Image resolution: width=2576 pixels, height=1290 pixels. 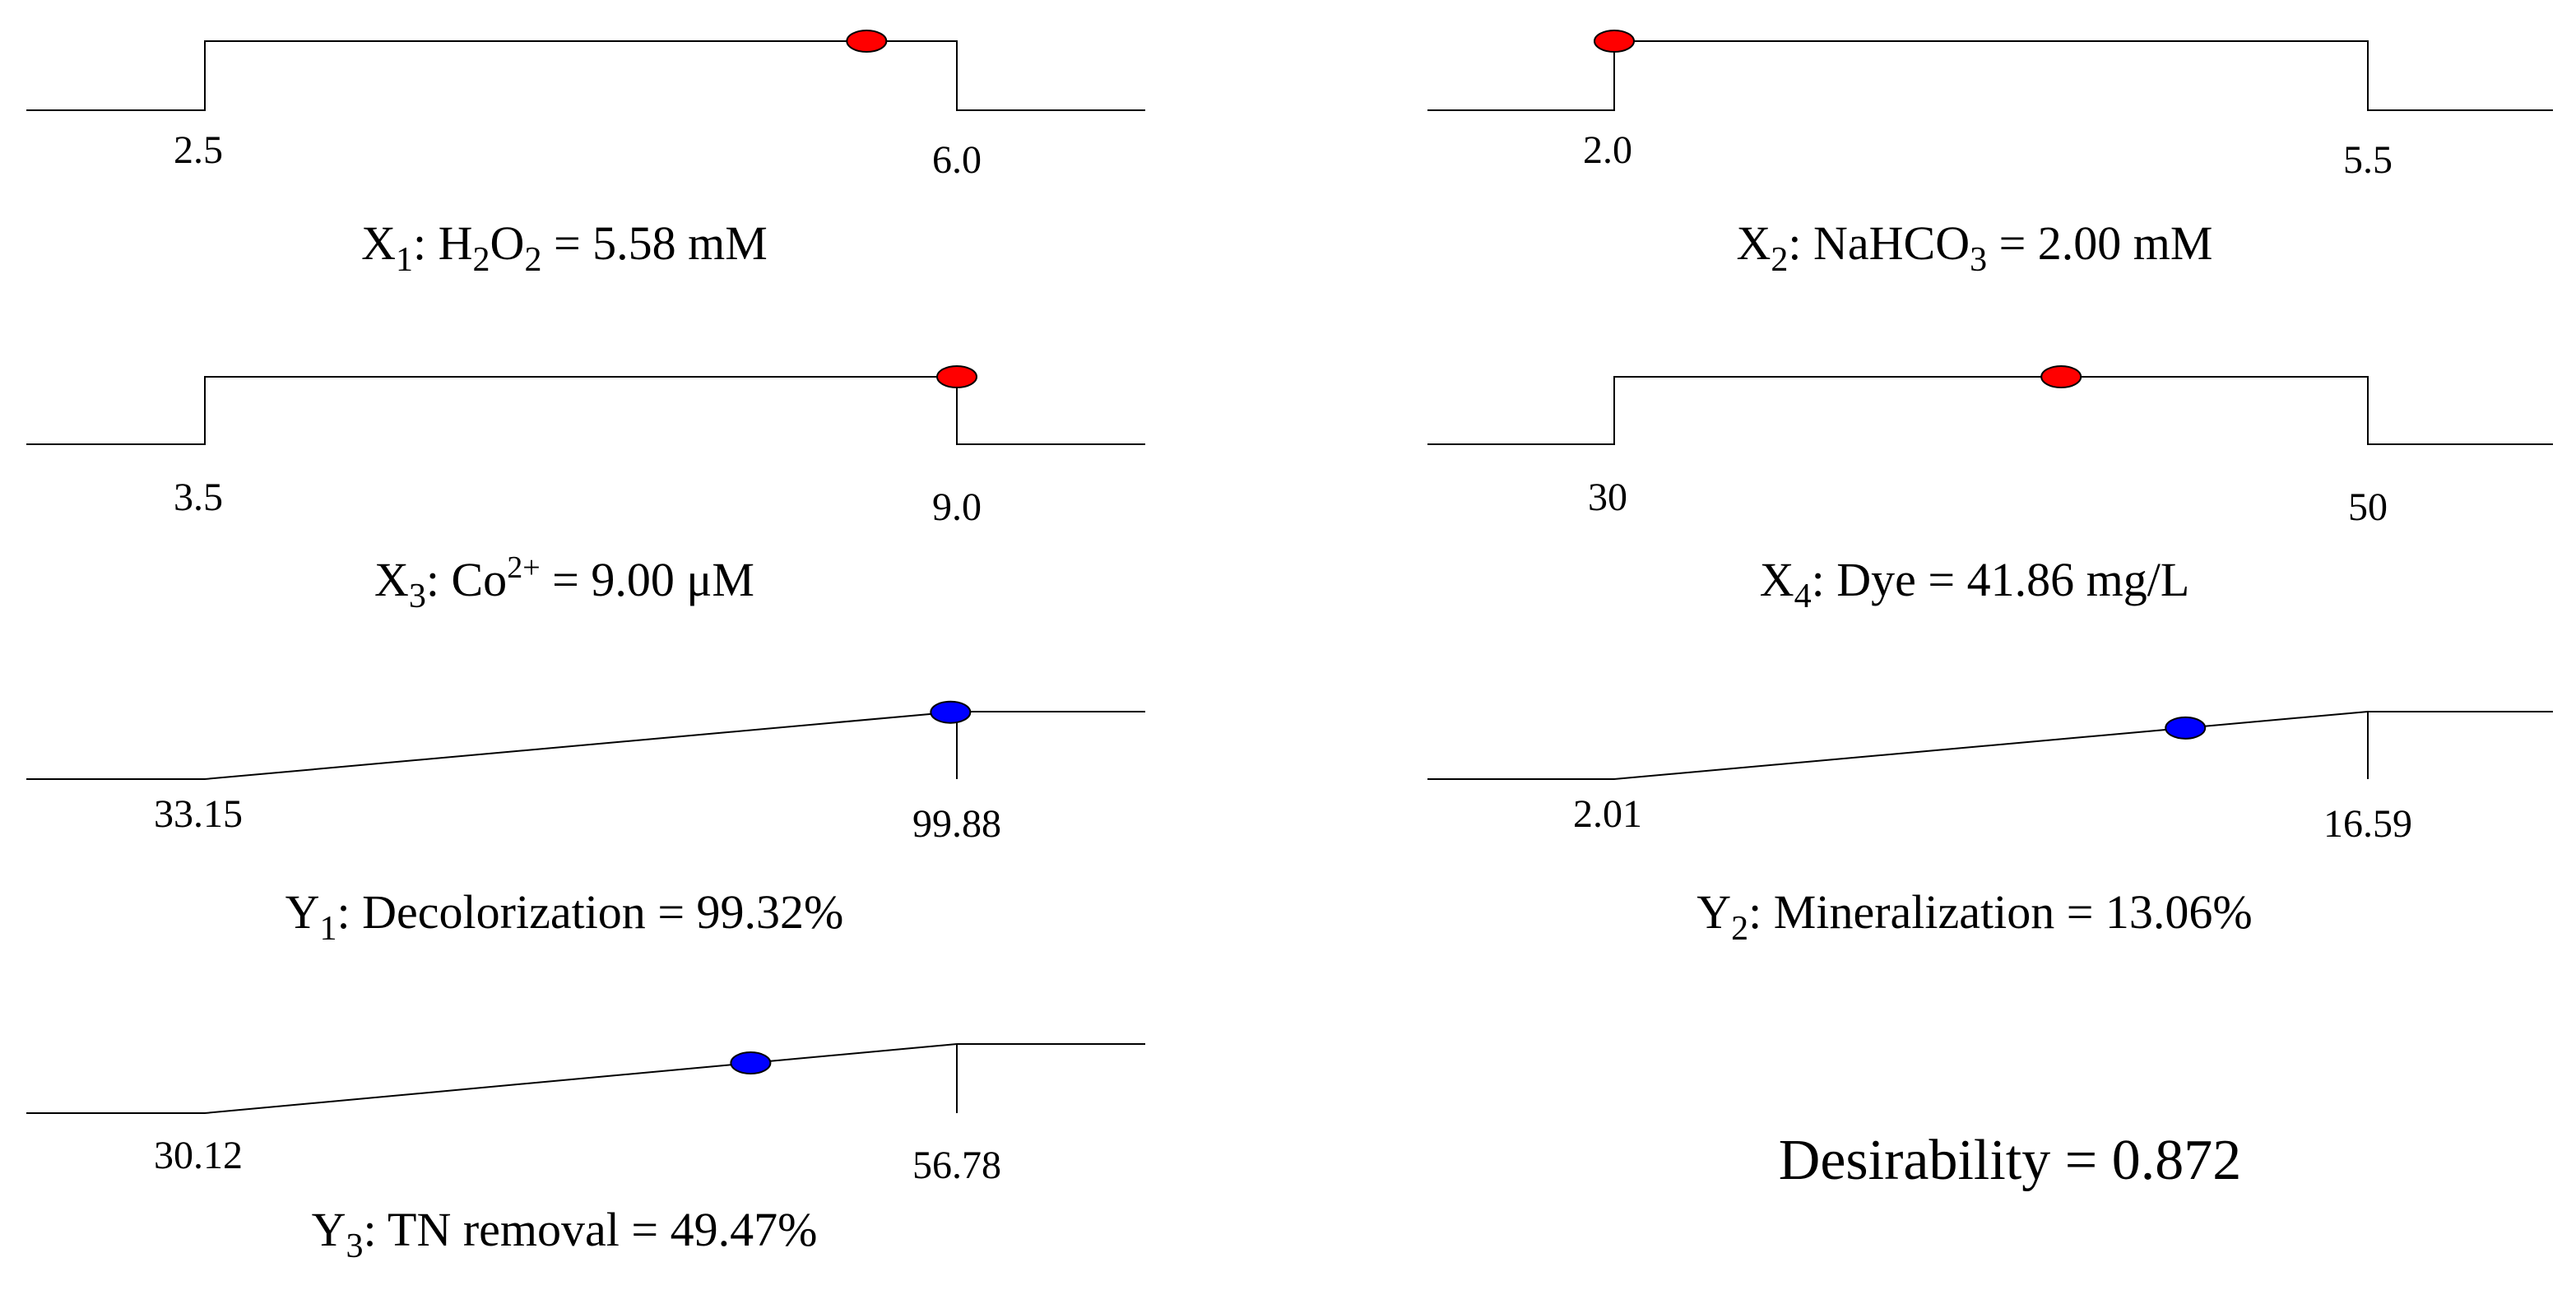 I want to click on variable-caption: Y3: TN removal = 49.47%, so click(x=565, y=1234).